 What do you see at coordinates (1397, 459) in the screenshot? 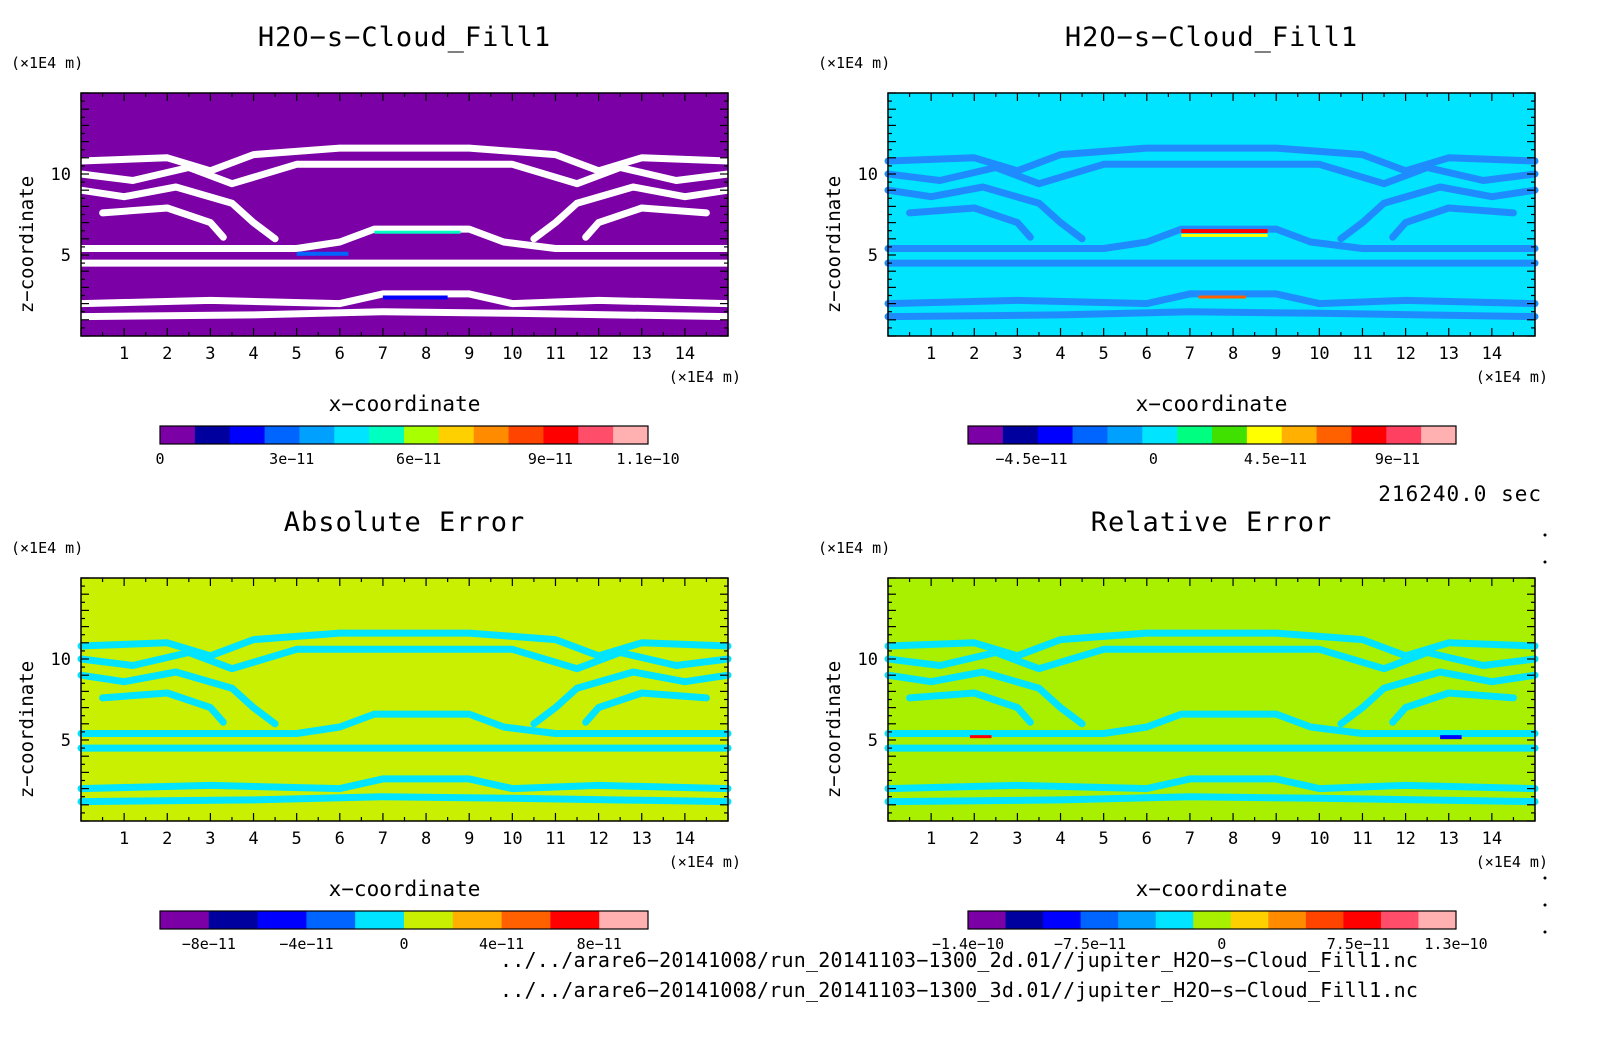
I see `colorbar-label: 9e−11` at bounding box center [1397, 459].